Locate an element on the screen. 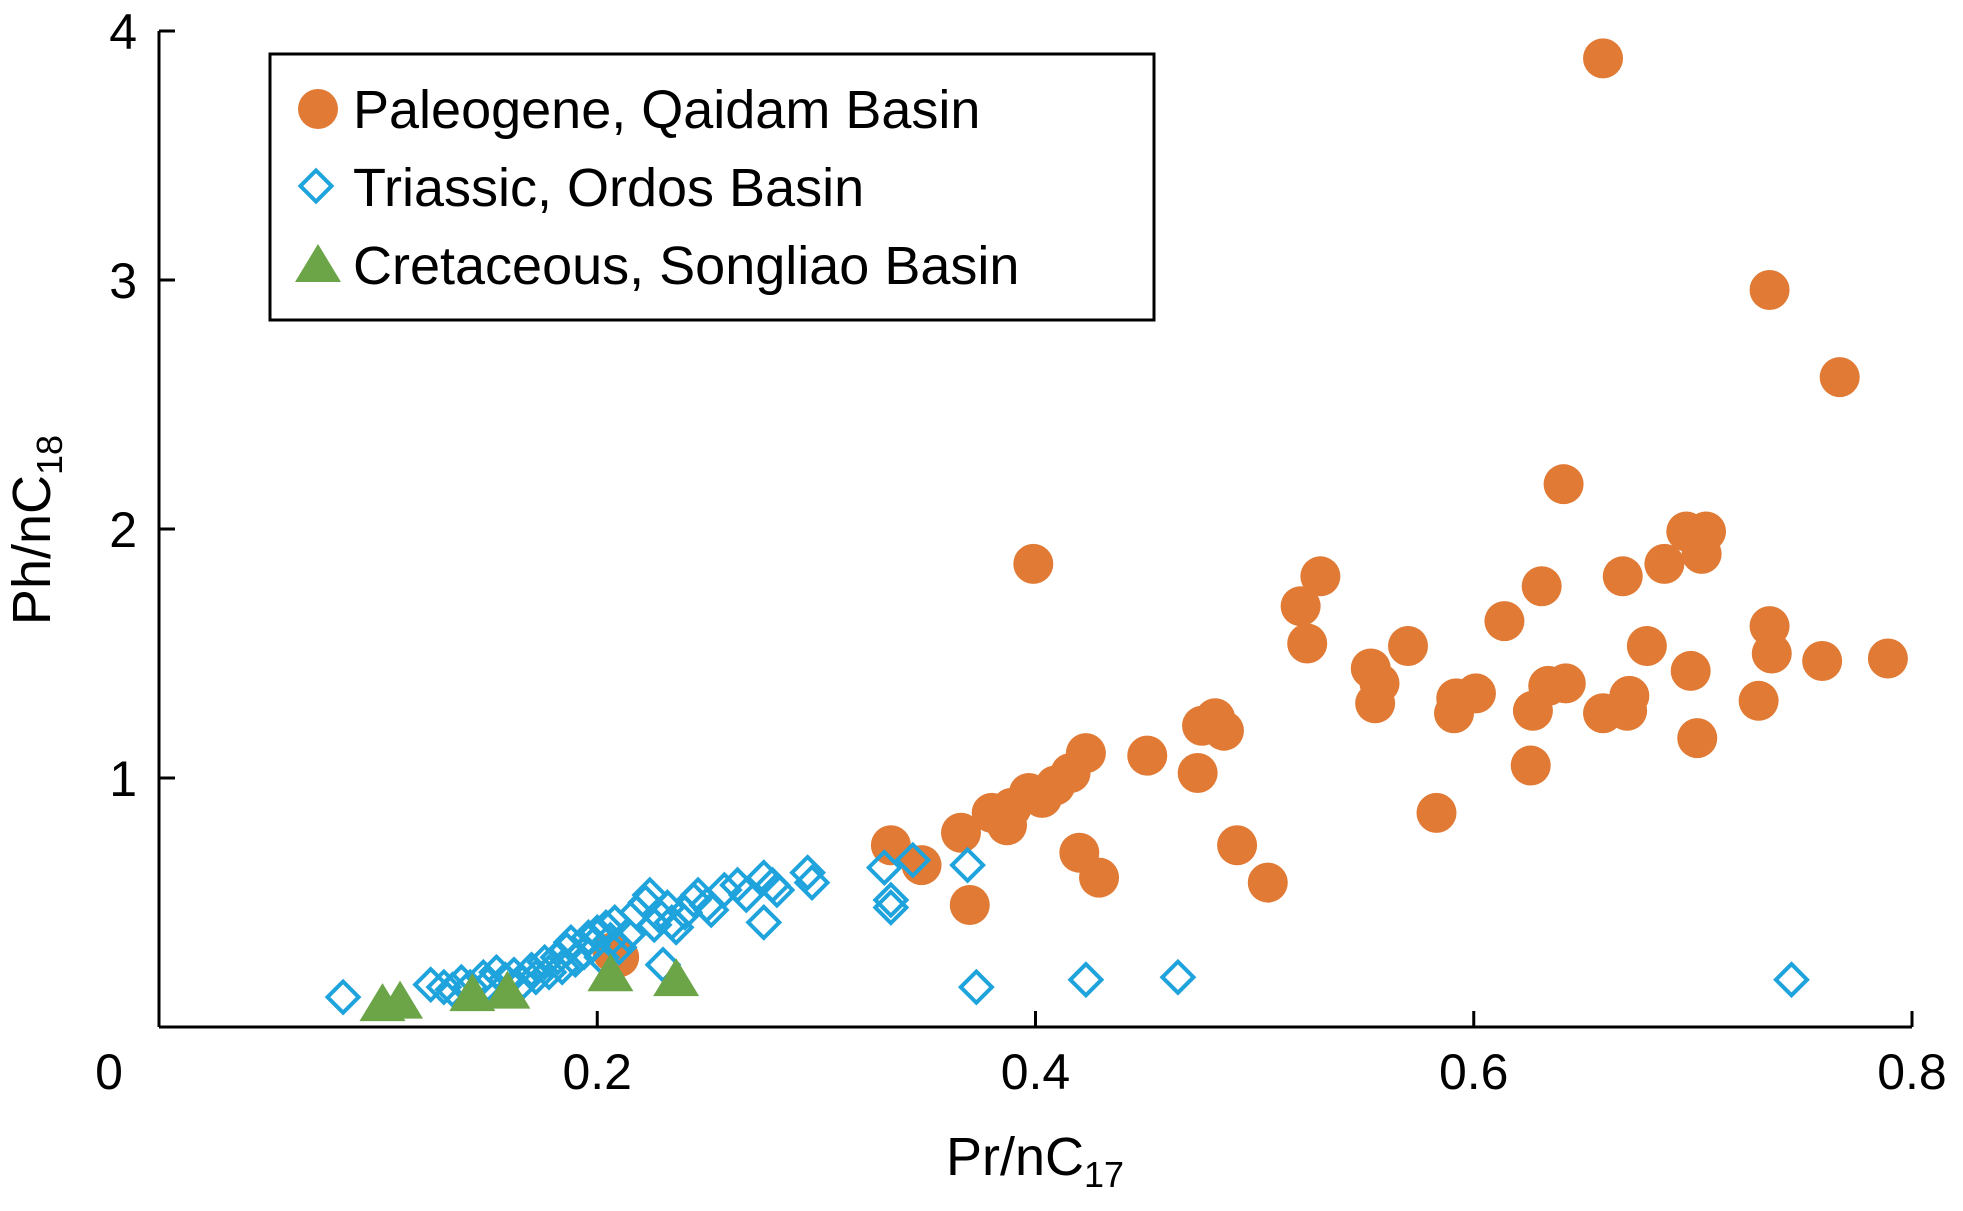 The image size is (1963, 1211). legend-box is located at coordinates (712, 187).